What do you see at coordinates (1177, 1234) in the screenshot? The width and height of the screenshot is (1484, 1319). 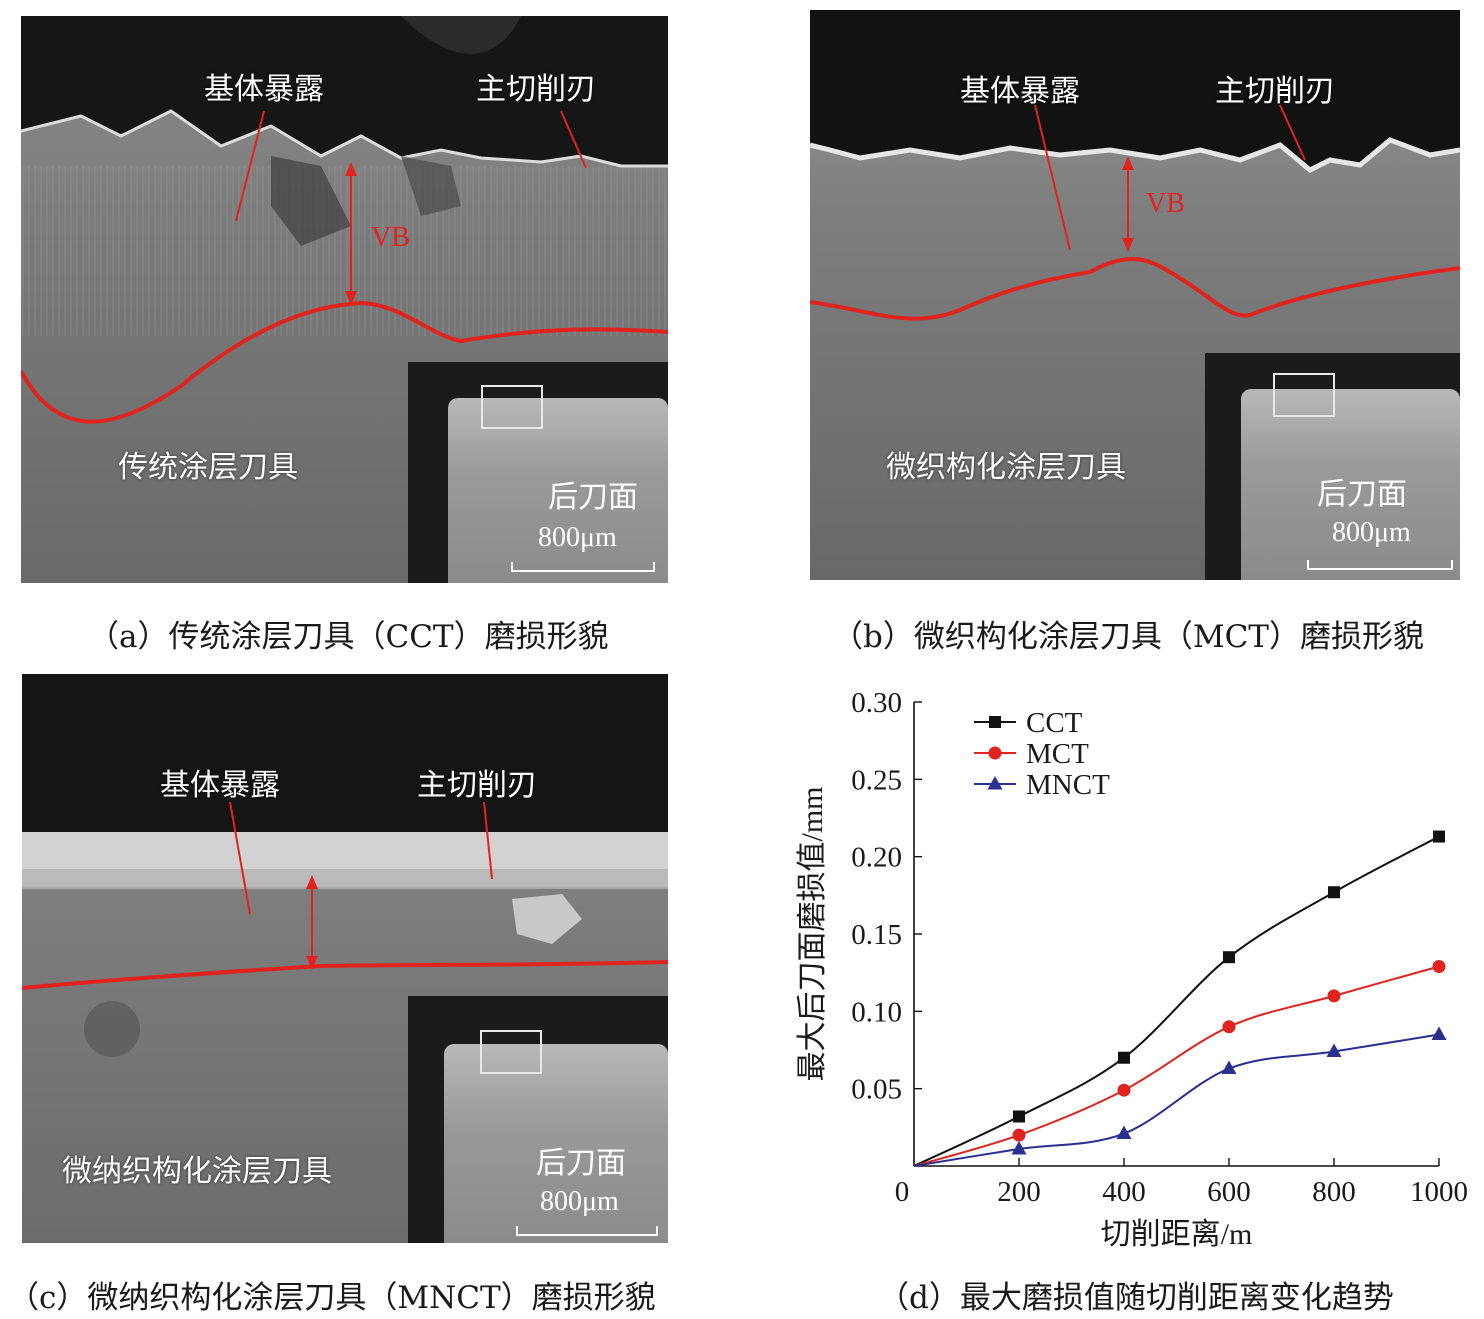 I see `x-axis-title: 切削距离/m` at bounding box center [1177, 1234].